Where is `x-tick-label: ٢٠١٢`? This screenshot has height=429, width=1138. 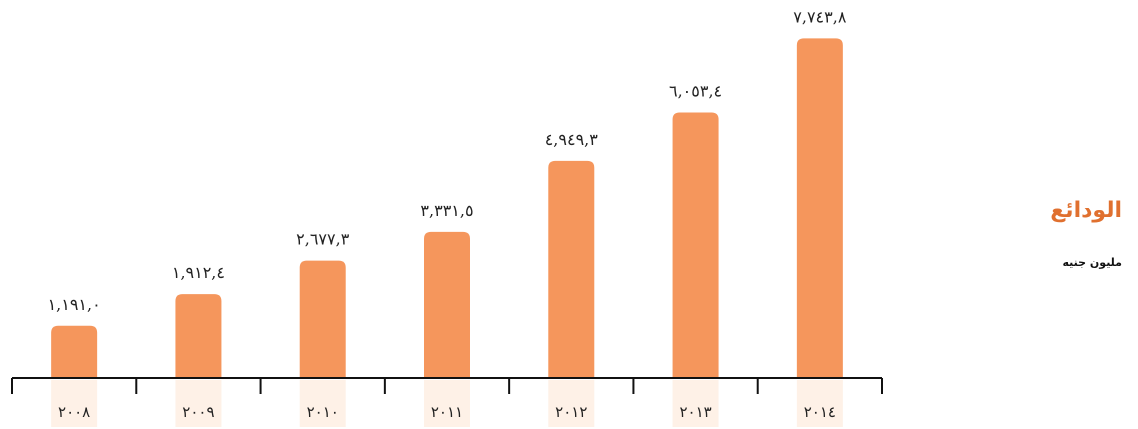
x-tick-label: ٢٠١٢ is located at coordinates (571, 412).